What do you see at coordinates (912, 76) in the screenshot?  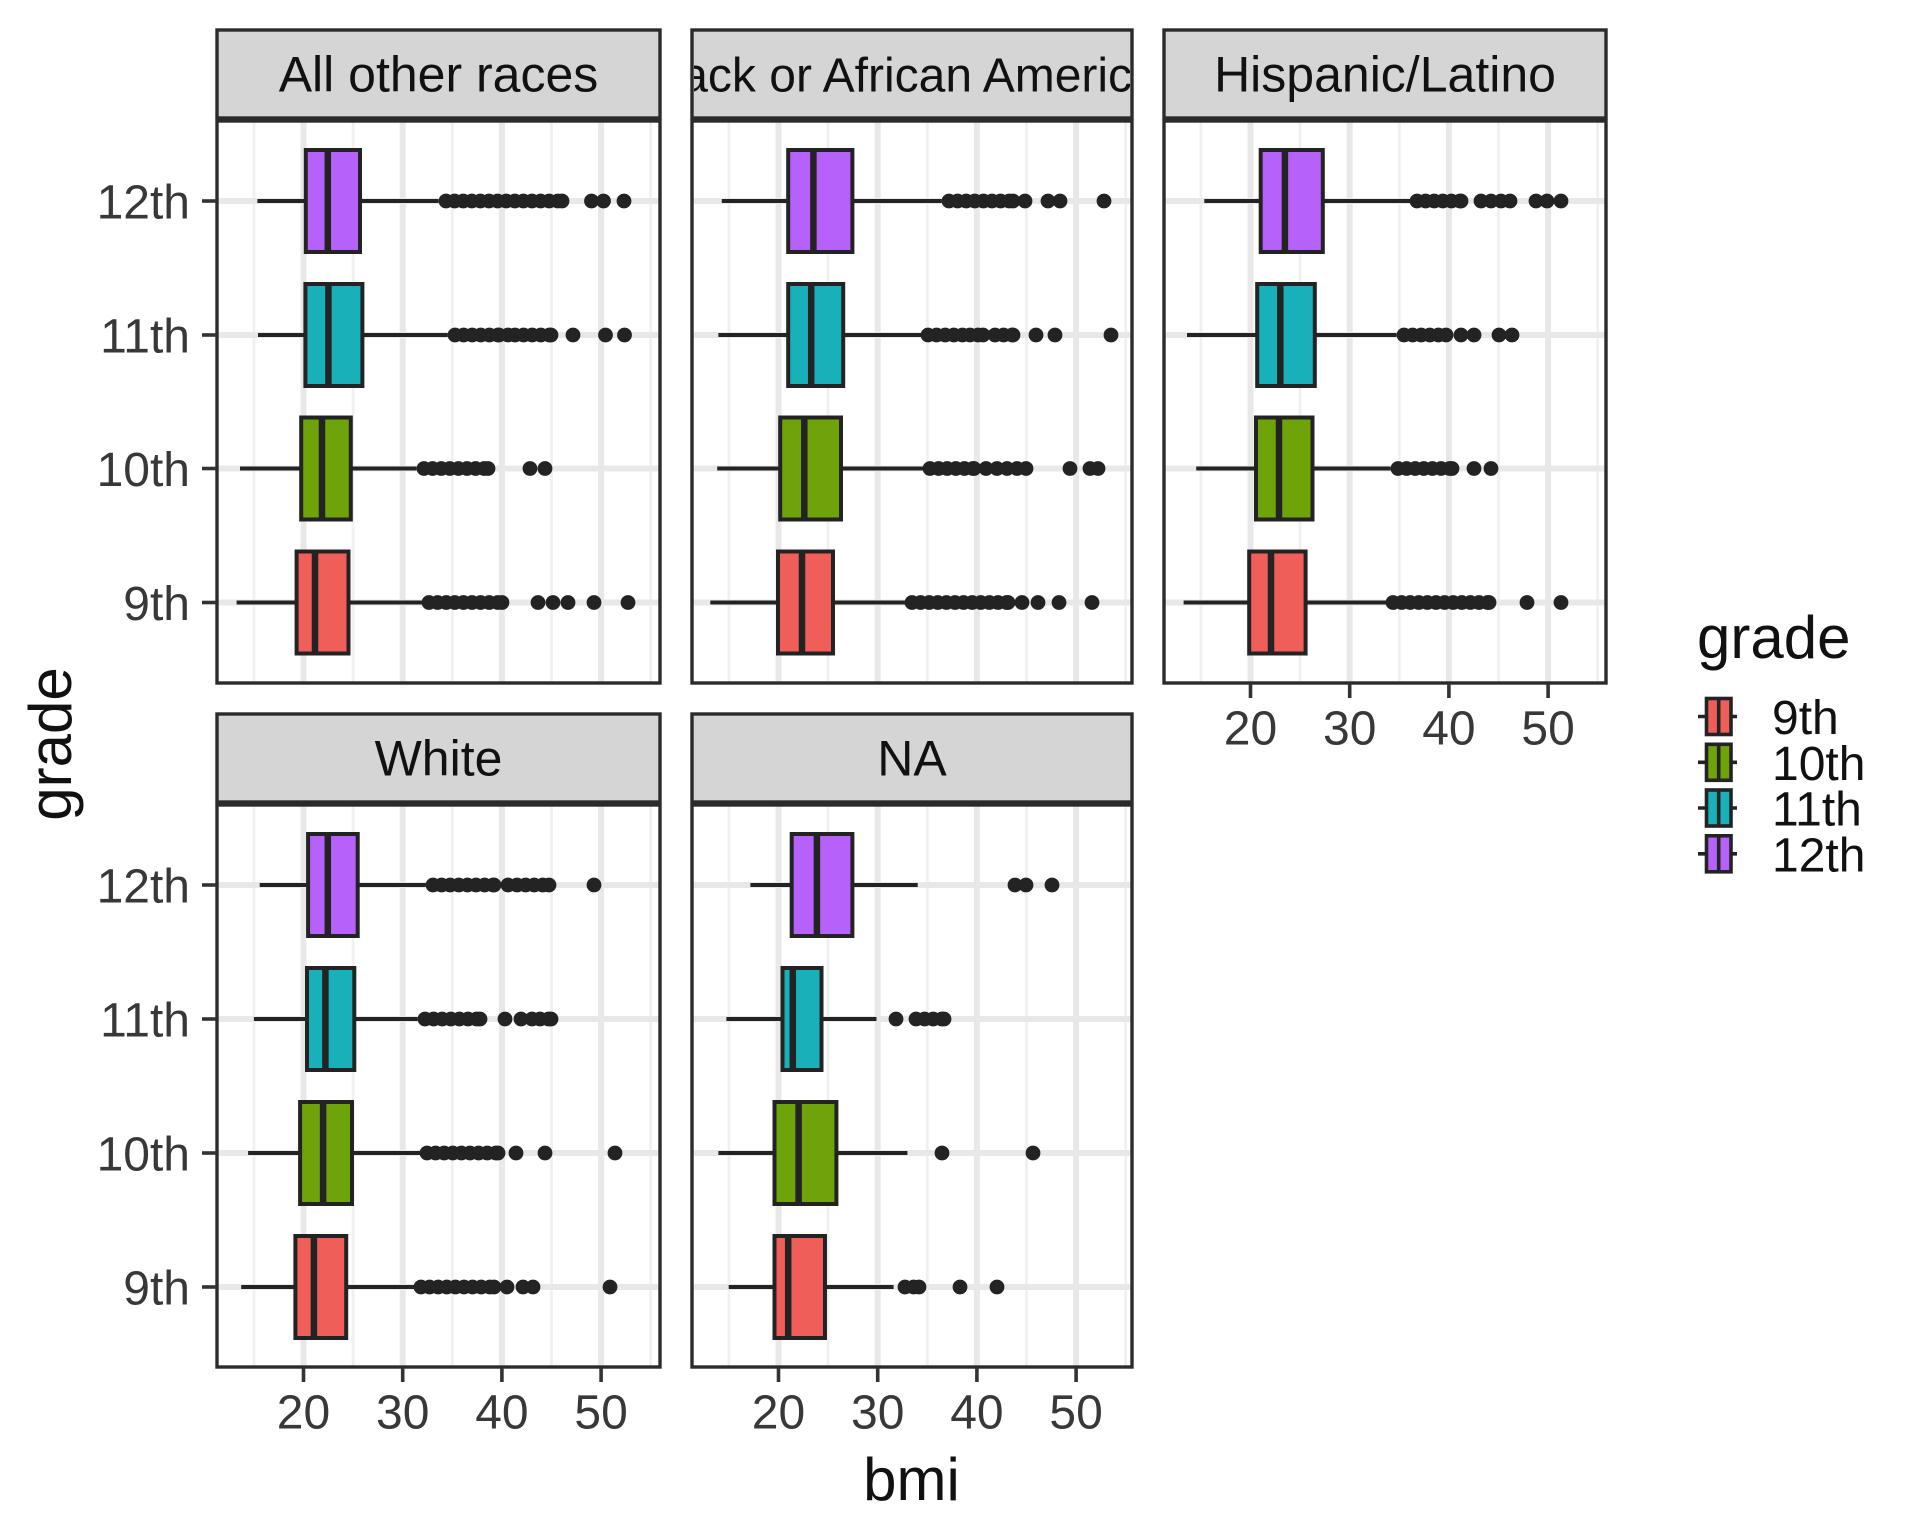 I see `svg-text: Black or African American` at bounding box center [912, 76].